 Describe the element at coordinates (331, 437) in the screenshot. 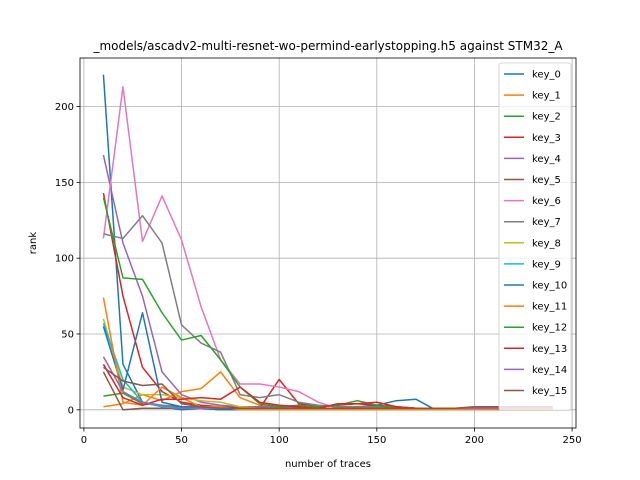

I see `x-axis-ticks: 0 50 100 150 200 250` at that location.